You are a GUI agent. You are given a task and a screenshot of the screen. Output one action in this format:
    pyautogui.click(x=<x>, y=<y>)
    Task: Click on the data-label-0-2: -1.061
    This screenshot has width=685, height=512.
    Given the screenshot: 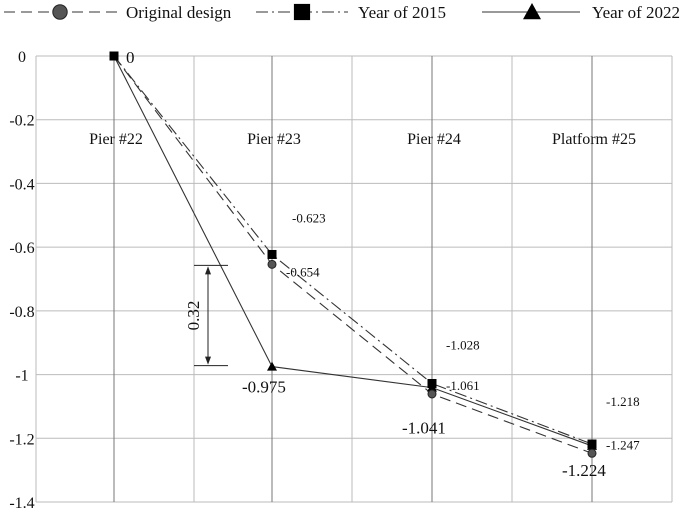 What is the action you would take?
    pyautogui.click(x=463, y=385)
    